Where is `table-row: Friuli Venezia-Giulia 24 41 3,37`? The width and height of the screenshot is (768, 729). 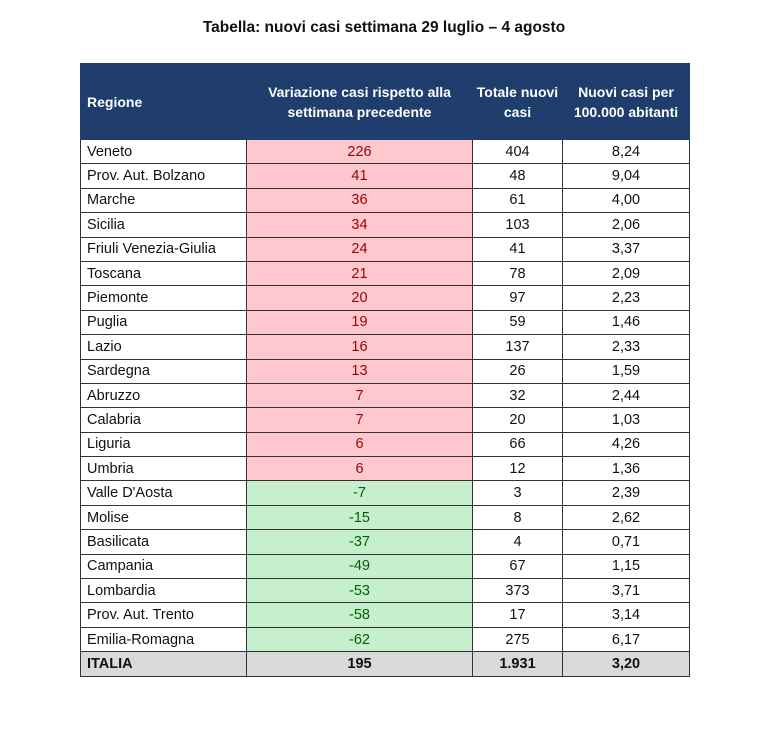
table-row: Friuli Venezia-Giulia 24 41 3,37 is located at coordinates (385, 249).